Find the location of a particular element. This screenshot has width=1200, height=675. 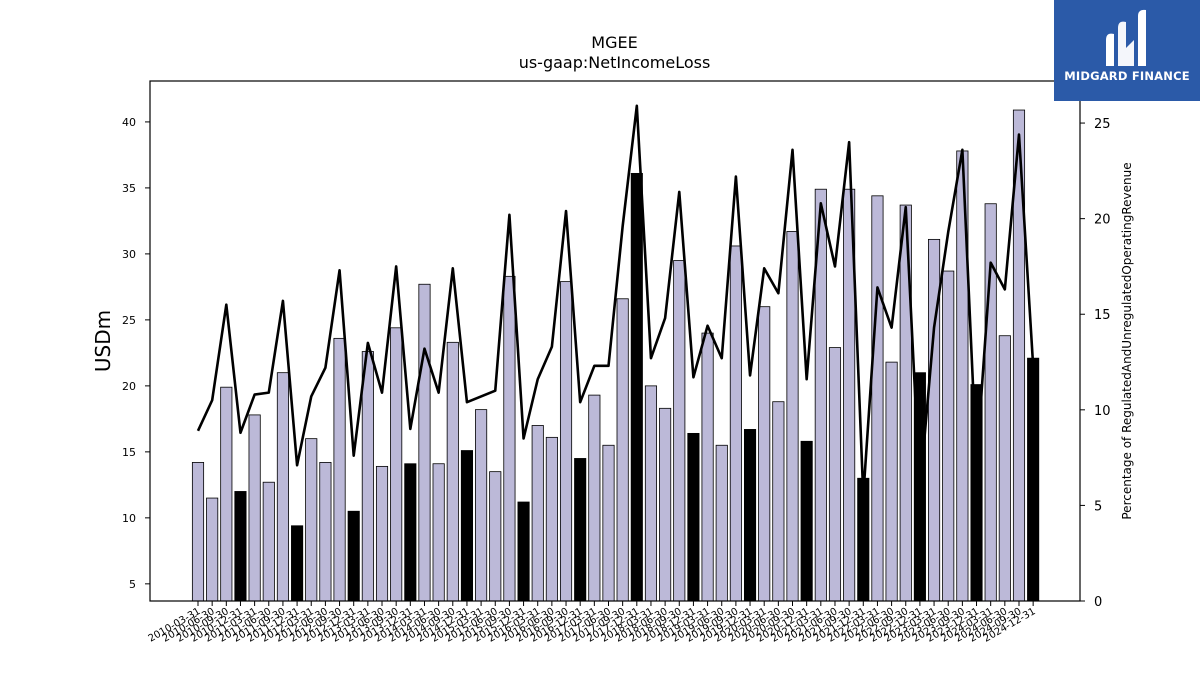

y-axis-right: 0 5 10 15 20 25 is located at coordinates (1095, 363).